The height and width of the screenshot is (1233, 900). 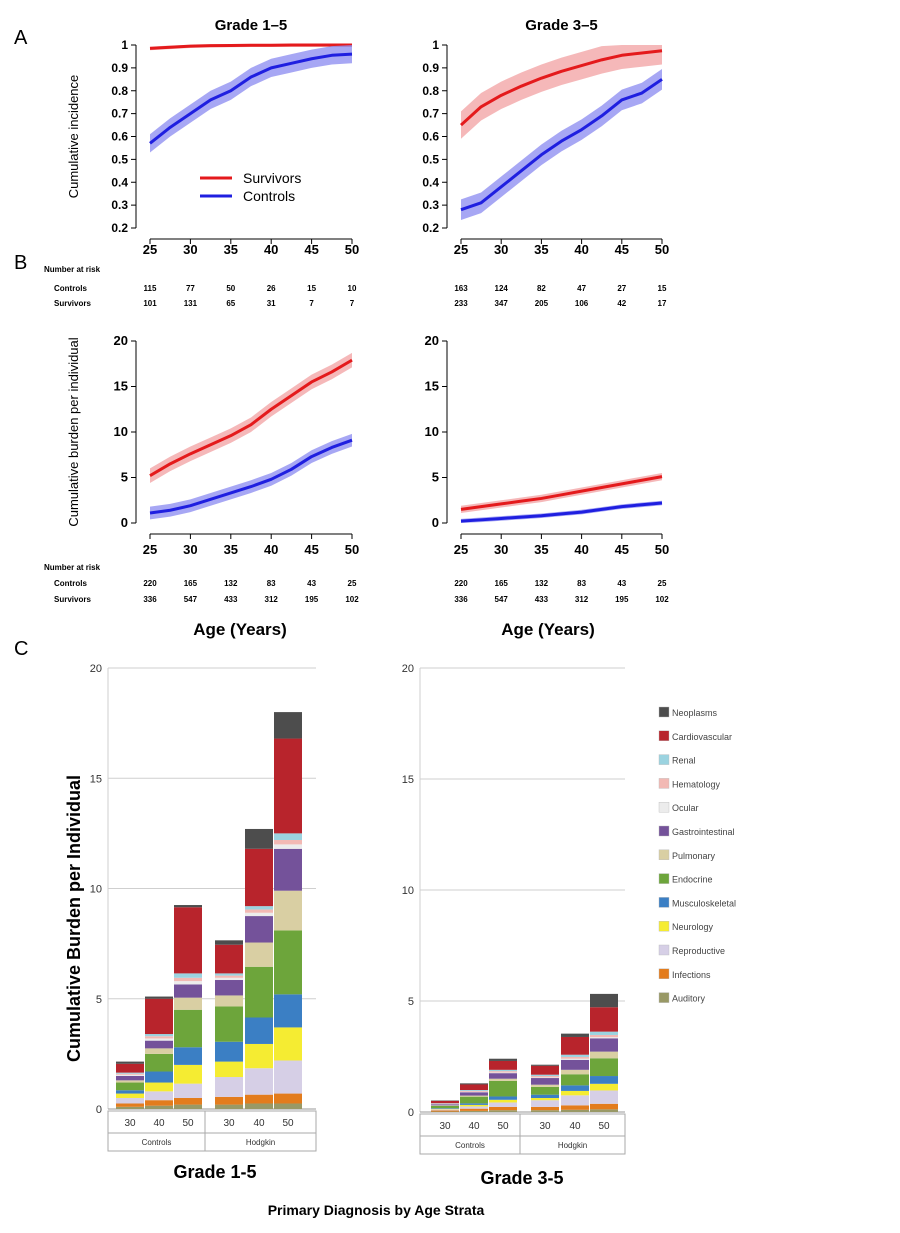 What do you see at coordinates (432, 431) in the screenshot?
I see `y-tick-label: 10` at bounding box center [432, 431].